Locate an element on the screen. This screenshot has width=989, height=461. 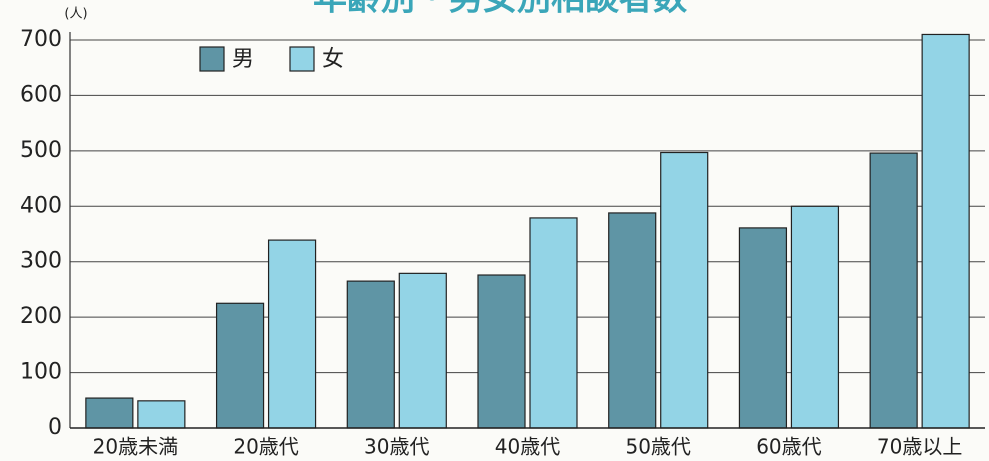
x-tick-label: 70歳以上 is located at coordinates (919, 447).